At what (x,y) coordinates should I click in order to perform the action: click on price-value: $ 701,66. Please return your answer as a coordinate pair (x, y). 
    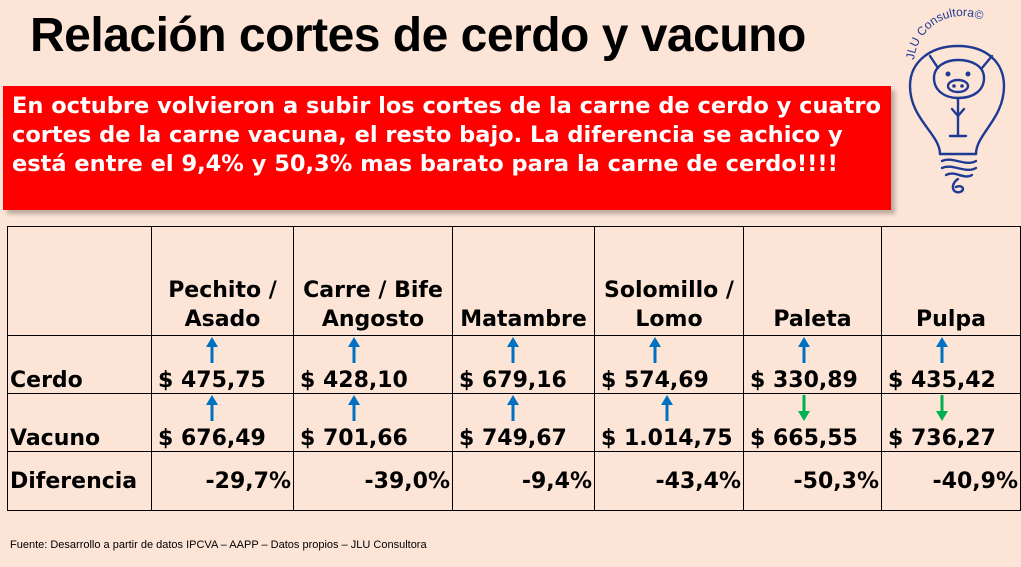
    Looking at the image, I should click on (354, 438).